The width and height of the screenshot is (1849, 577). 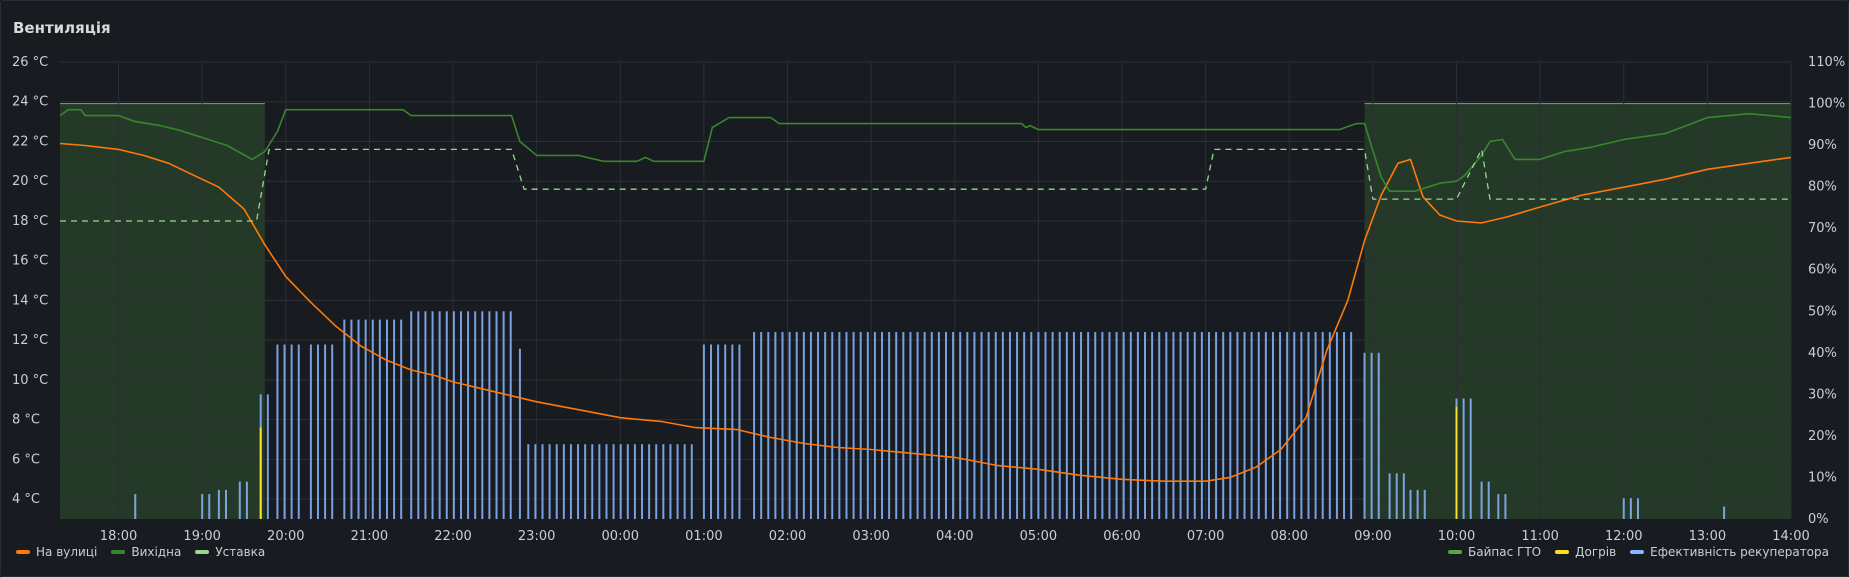 I want to click on legend-item: Ефективність рекуператора, so click(x=1729, y=552).